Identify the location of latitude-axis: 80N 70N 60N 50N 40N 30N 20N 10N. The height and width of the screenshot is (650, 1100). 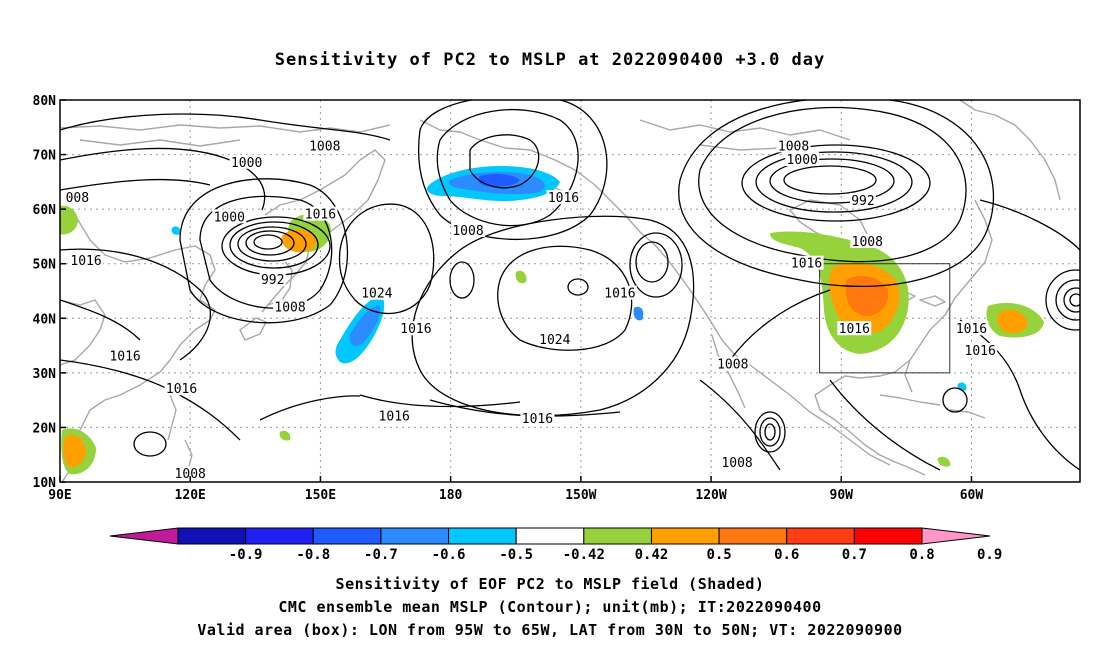
(49, 292).